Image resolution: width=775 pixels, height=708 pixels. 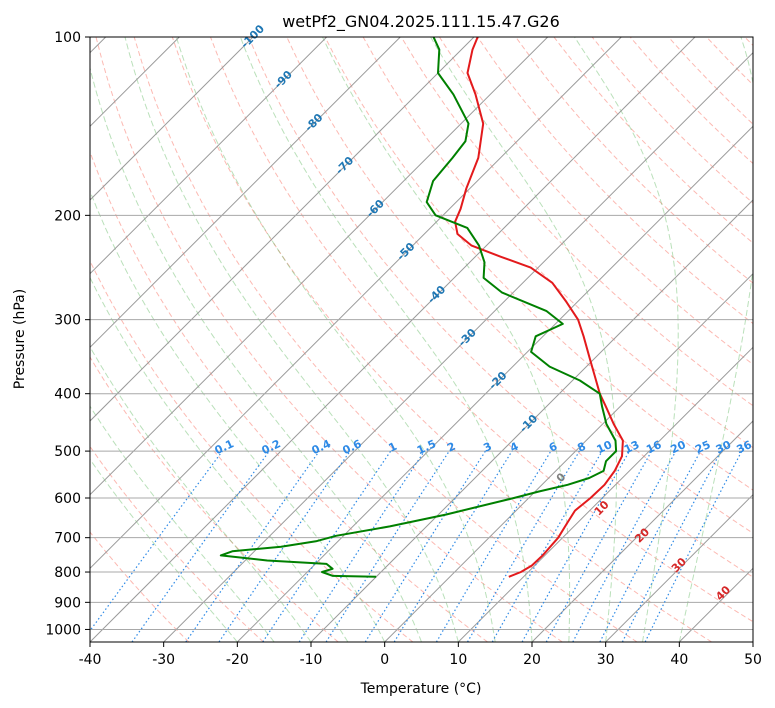 What do you see at coordinates (724, 447) in the screenshot?
I see `mixing-ratio-label: 30` at bounding box center [724, 447].